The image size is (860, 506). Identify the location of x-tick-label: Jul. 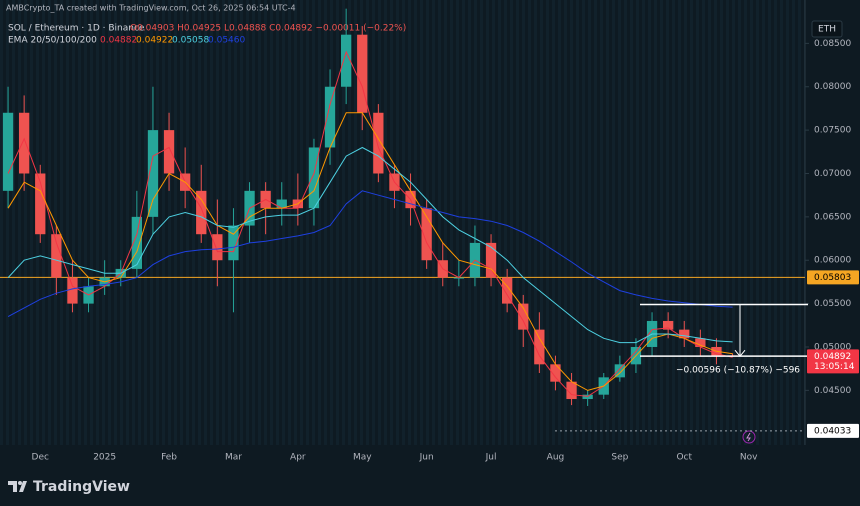
(491, 458).